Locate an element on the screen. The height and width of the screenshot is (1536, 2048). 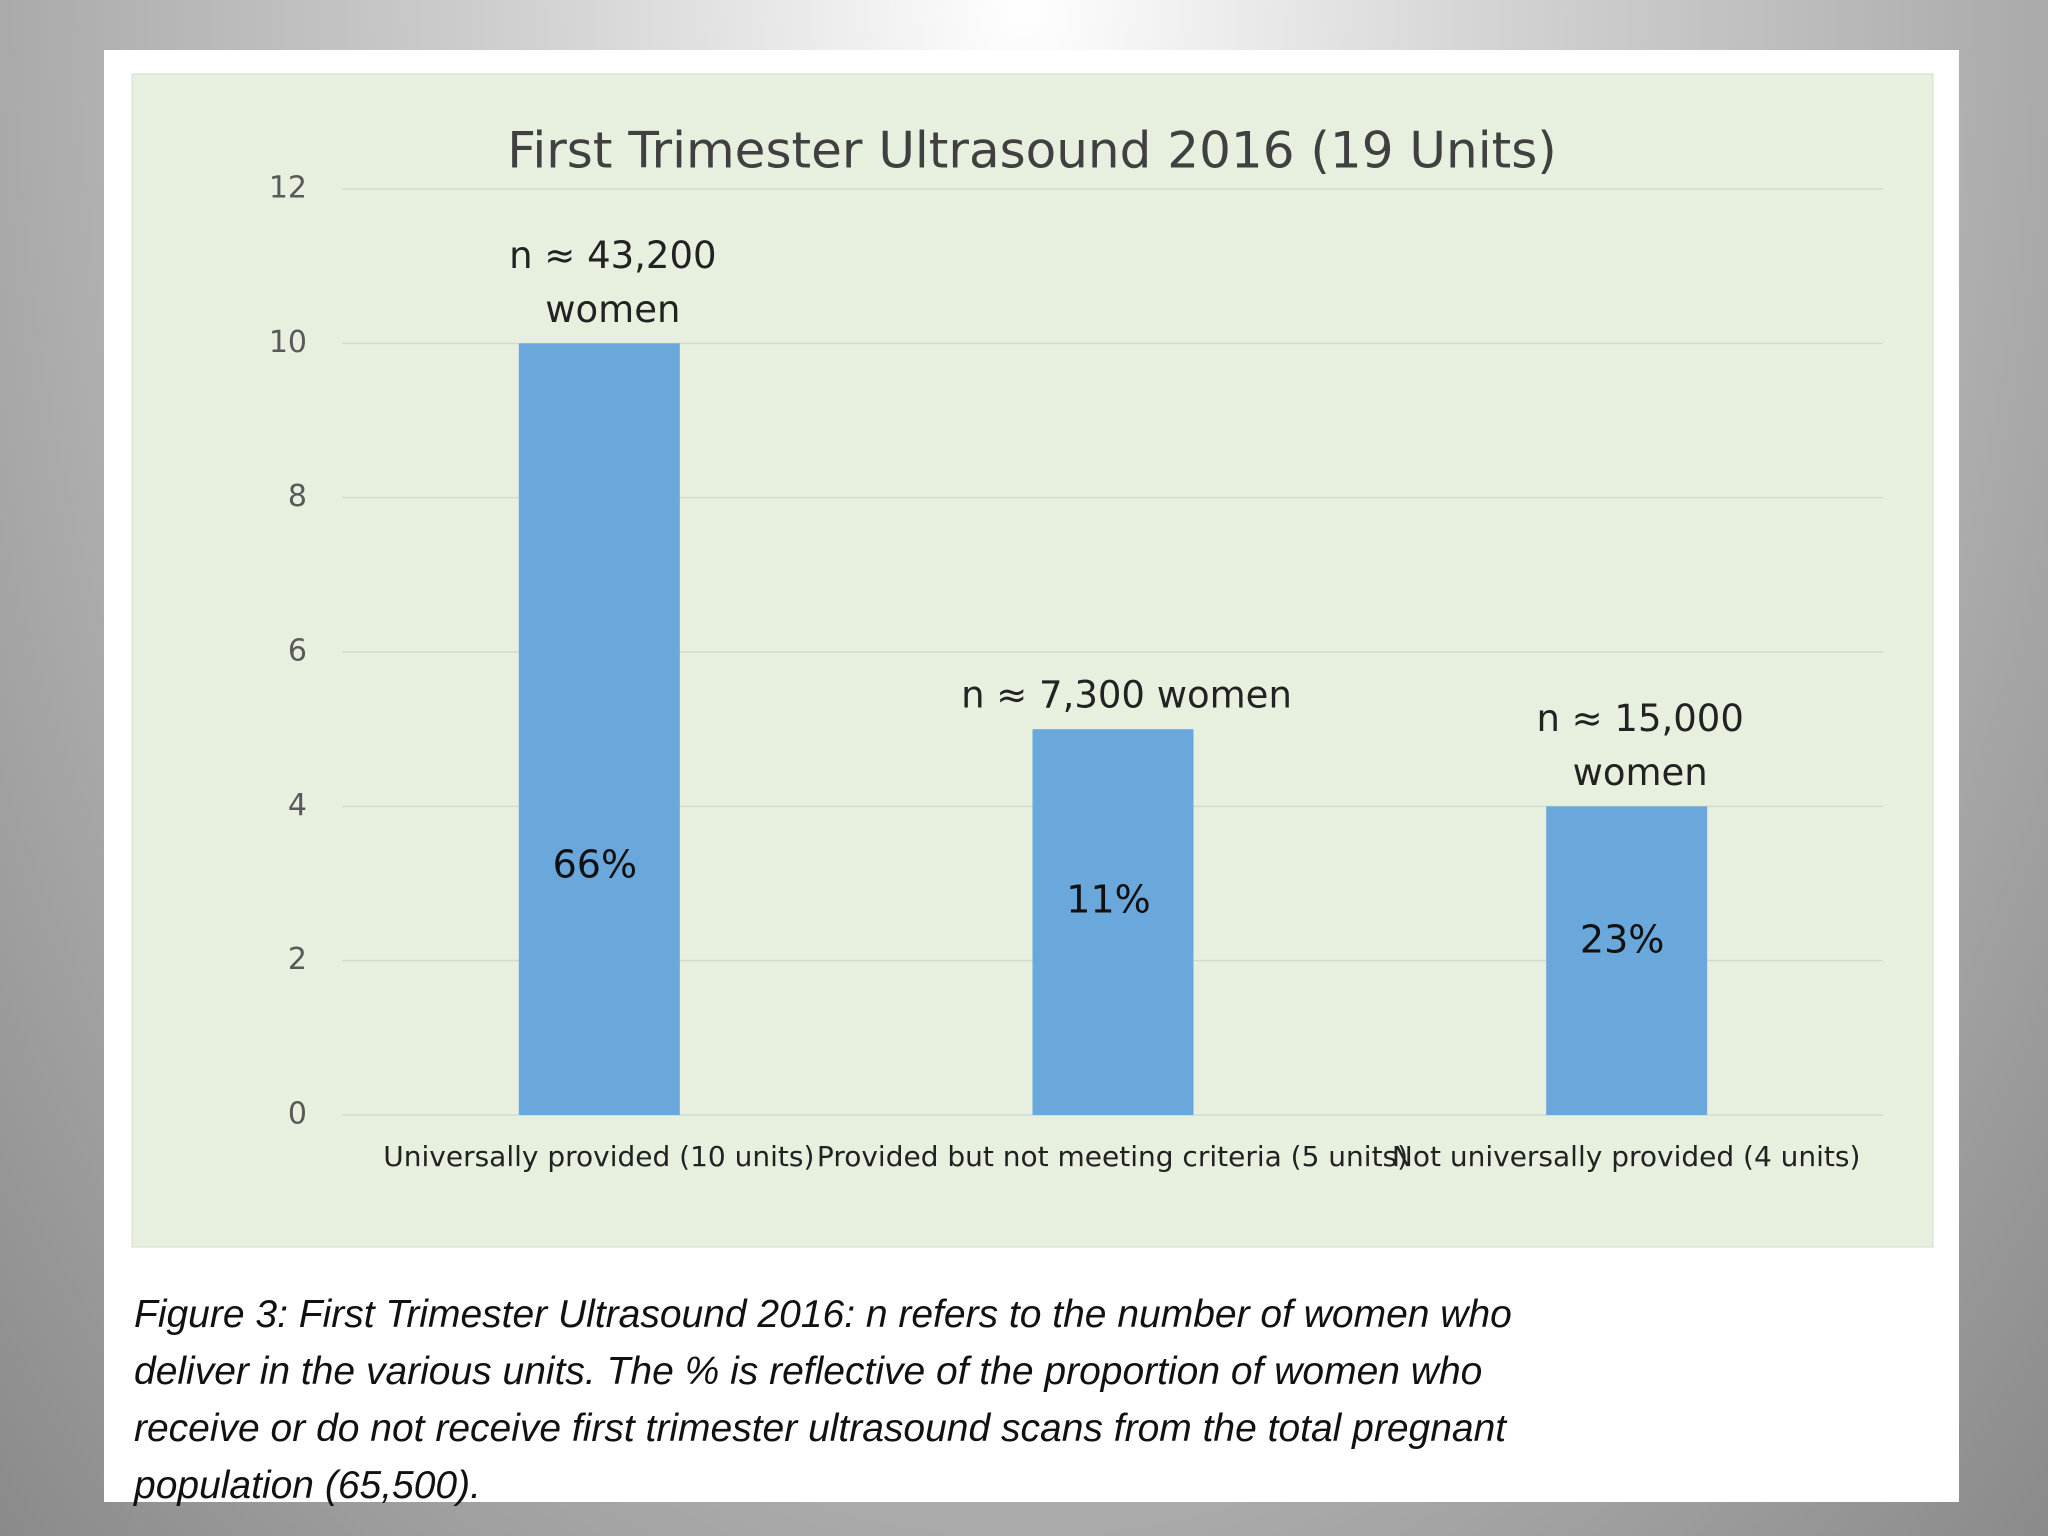
bar-top-label: n ≈ 7,300 women is located at coordinates (1126, 695).